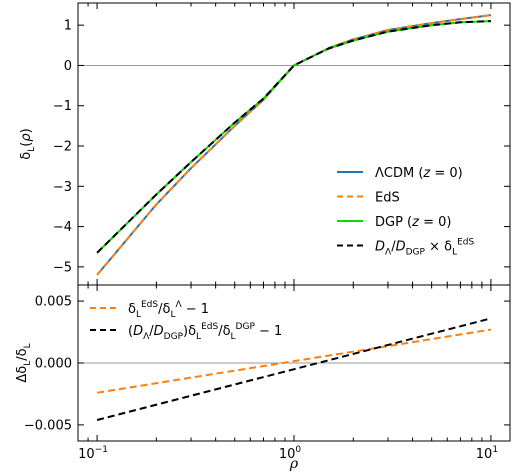  Describe the element at coordinates (294, 464) in the screenshot. I see `x-axis-label: ρ` at that location.